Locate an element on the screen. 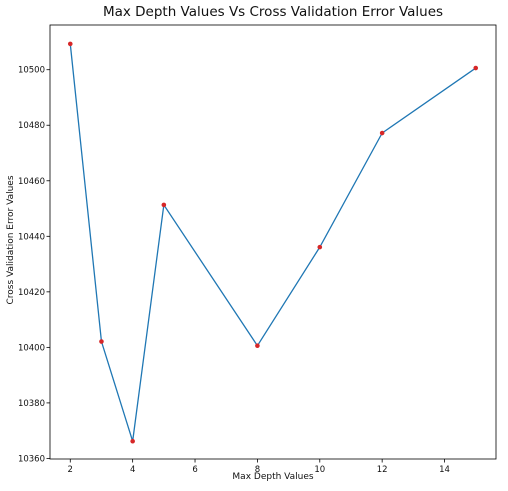  y-tick-label: 10400 is located at coordinates (31, 348).